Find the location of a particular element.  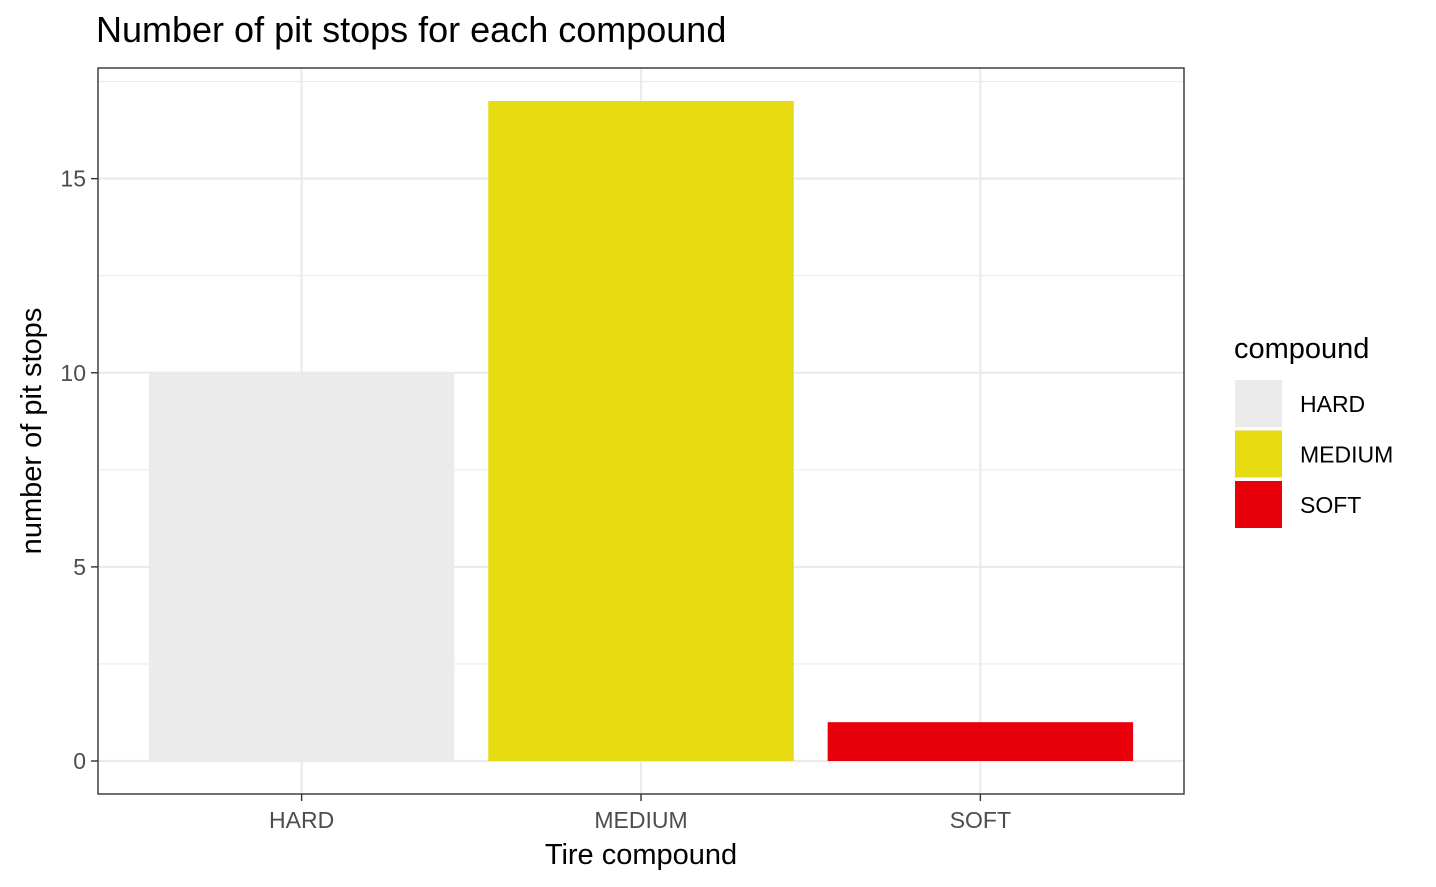

y-tick-label: 15 is located at coordinates (73, 179).